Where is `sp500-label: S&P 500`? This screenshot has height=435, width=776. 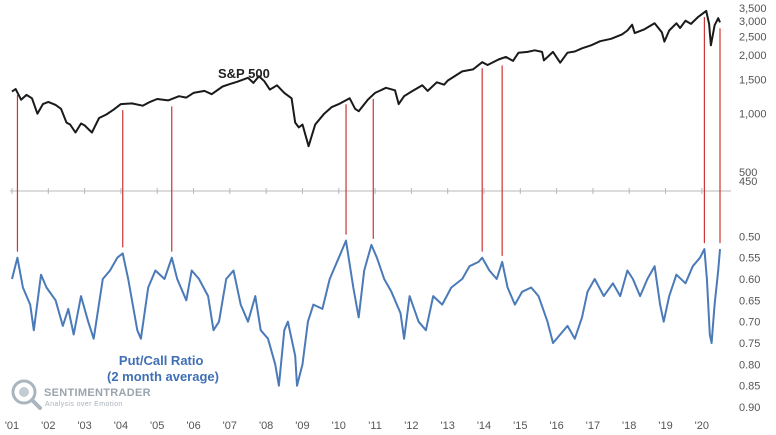 sp500-label: S&P 500 is located at coordinates (244, 73).